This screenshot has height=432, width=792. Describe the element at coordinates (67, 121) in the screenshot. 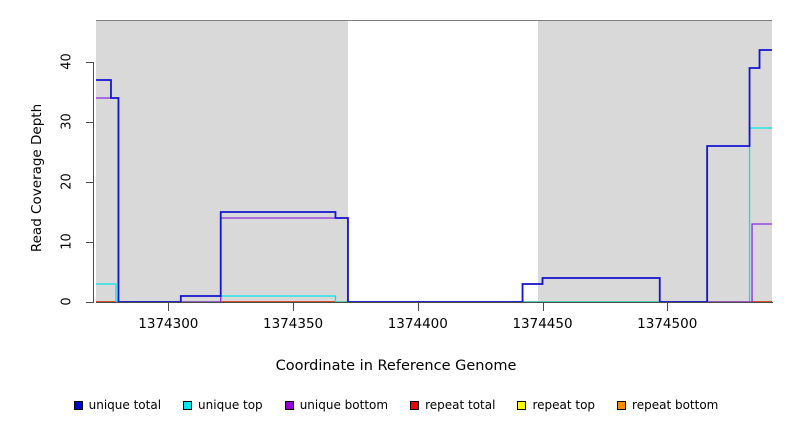

I see `y-axis-tick-label: 30` at that location.